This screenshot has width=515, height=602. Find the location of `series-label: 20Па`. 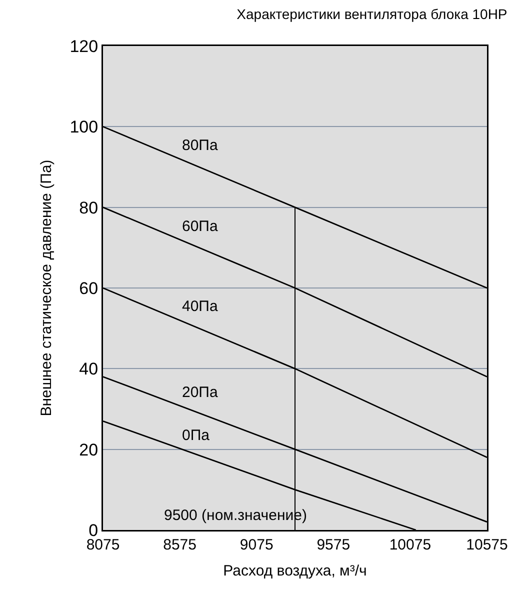

series-label: 20Па is located at coordinates (200, 392).